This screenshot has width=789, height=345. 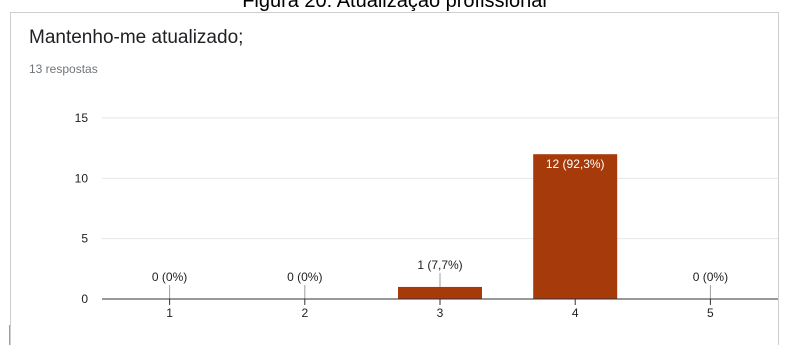 I want to click on y-tick-label: 10, so click(x=82, y=178).